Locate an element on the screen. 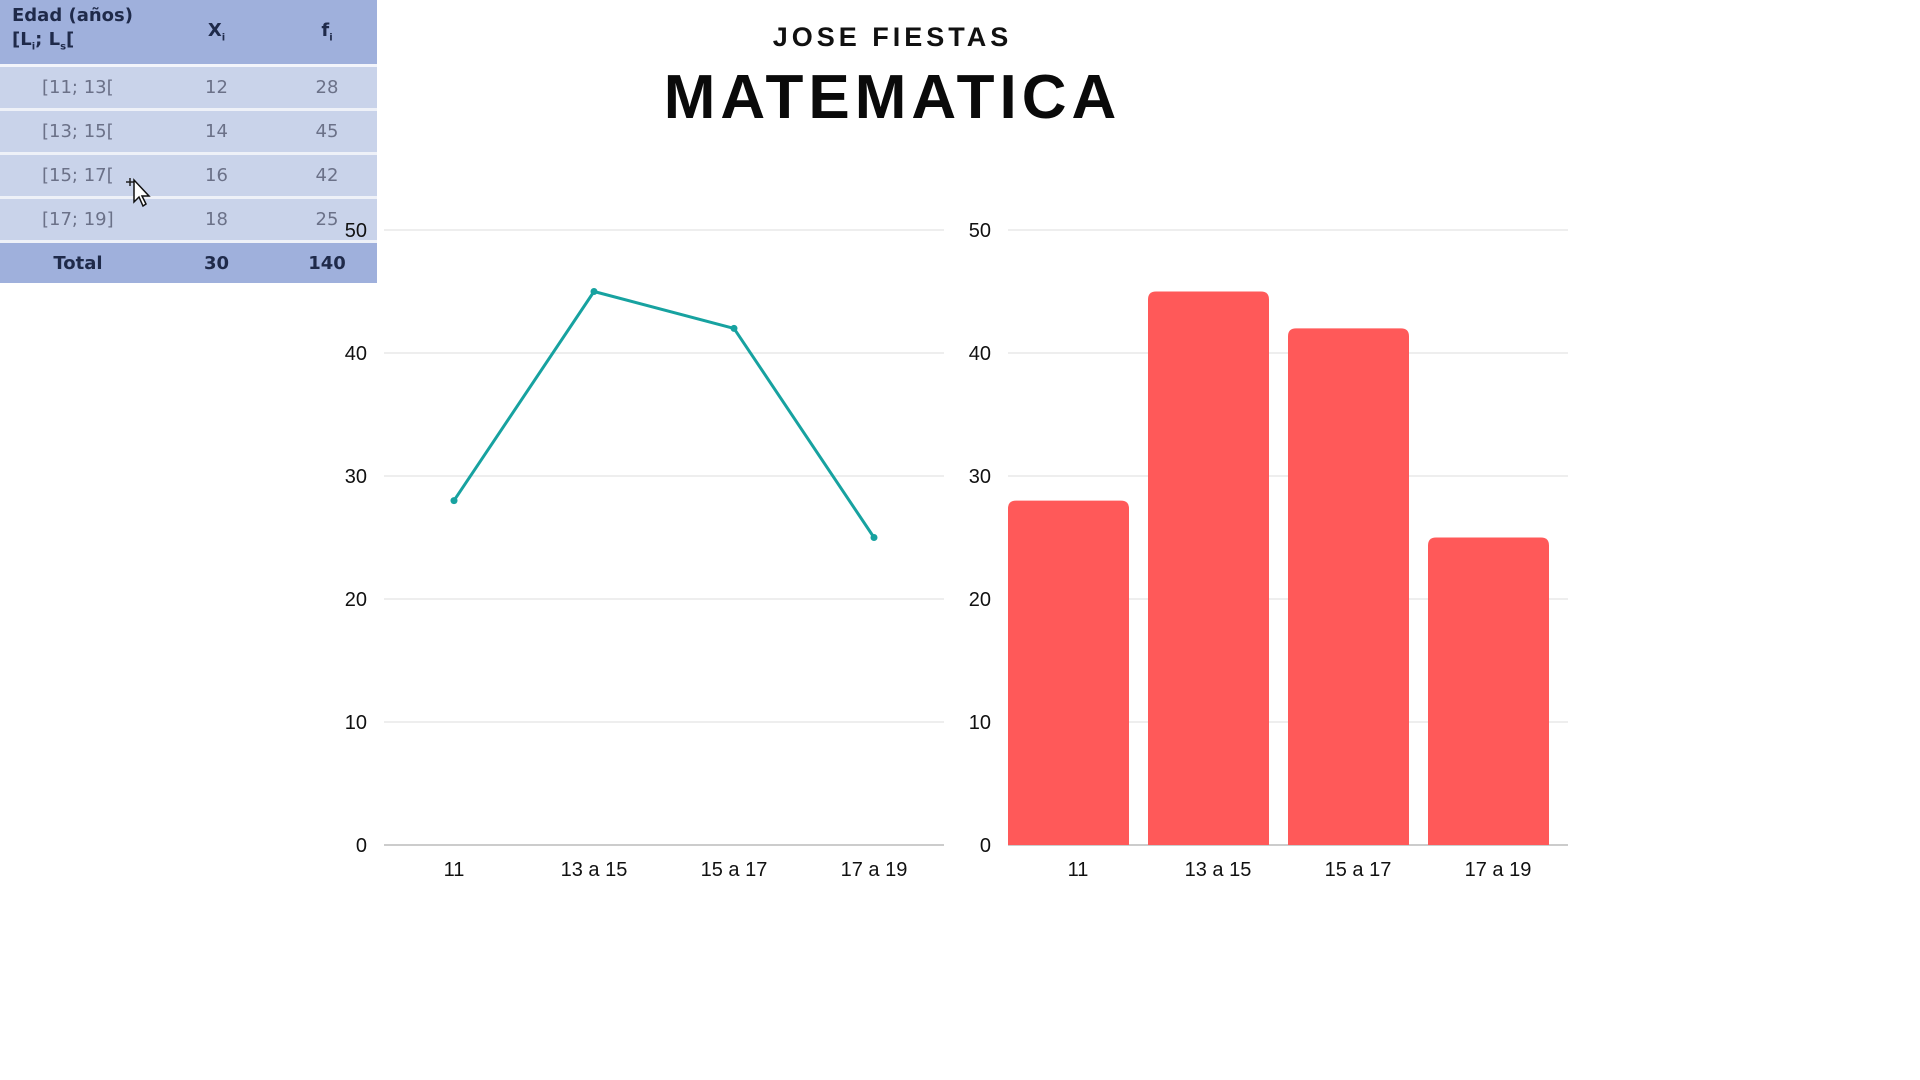 The width and height of the screenshot is (1920, 1080). table-row: [11; 13[ 12 28 is located at coordinates (188, 88).